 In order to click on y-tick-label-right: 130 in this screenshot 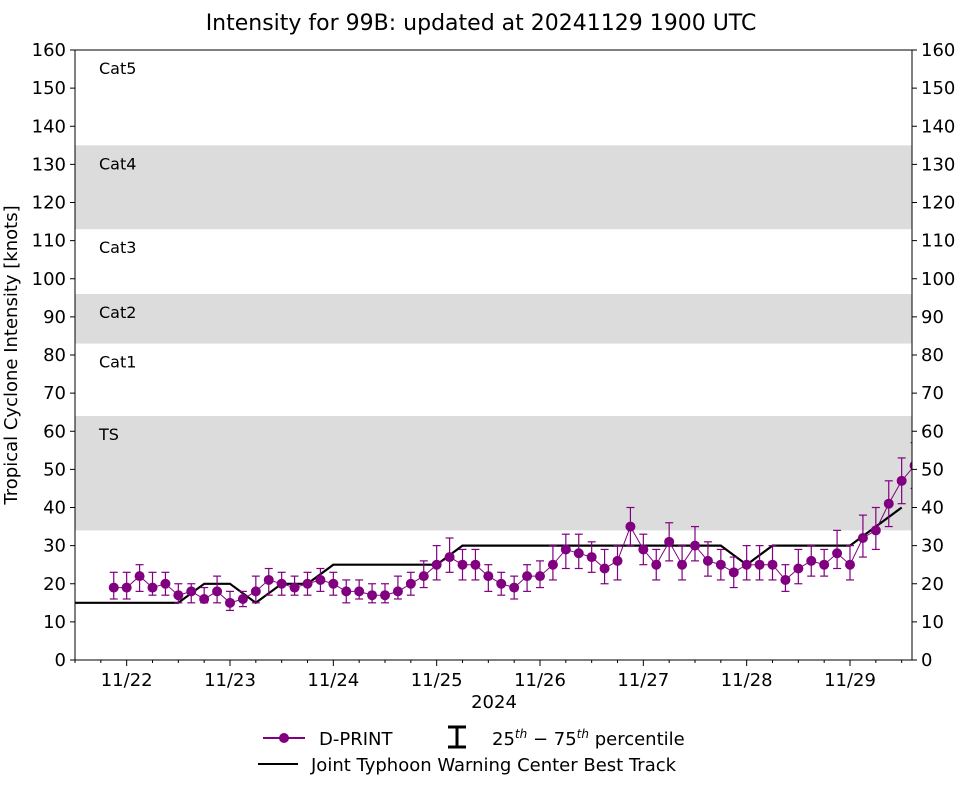, I will do `click(938, 164)`.